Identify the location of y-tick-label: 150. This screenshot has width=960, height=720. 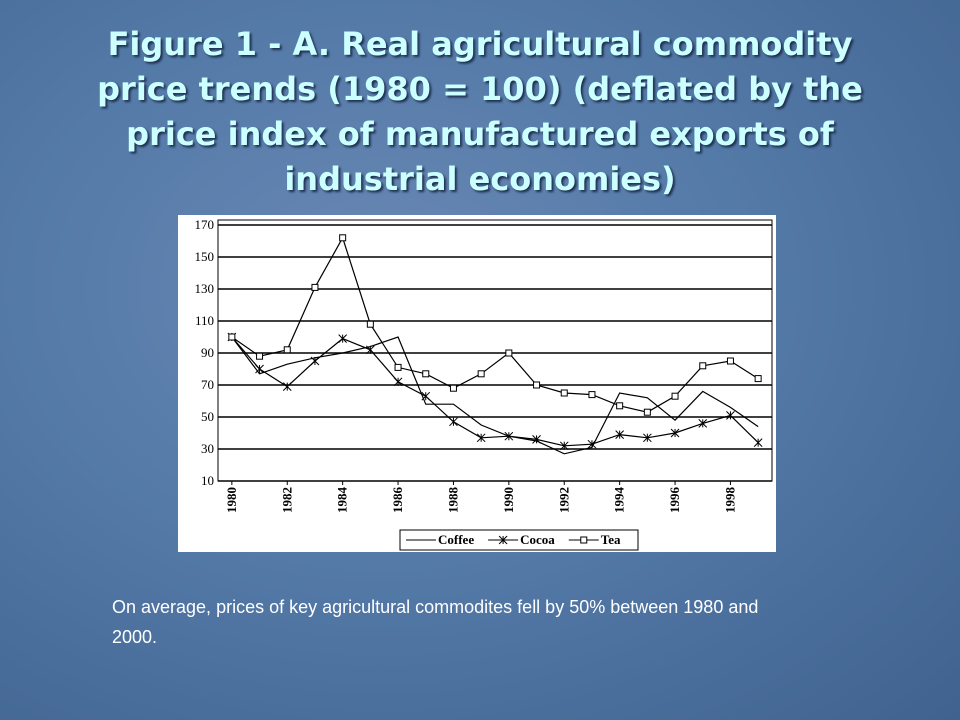
(205, 256).